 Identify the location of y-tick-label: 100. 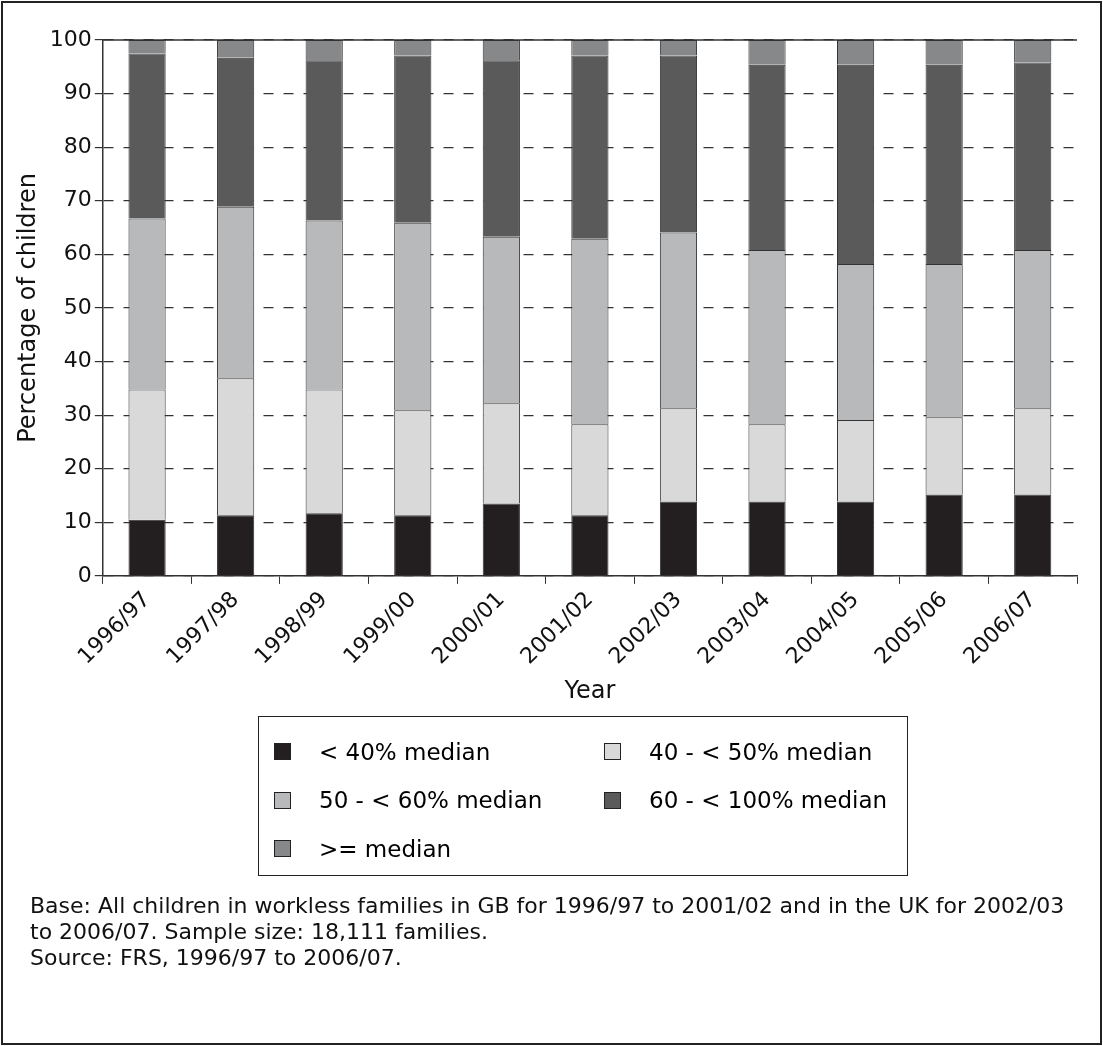
(70, 38).